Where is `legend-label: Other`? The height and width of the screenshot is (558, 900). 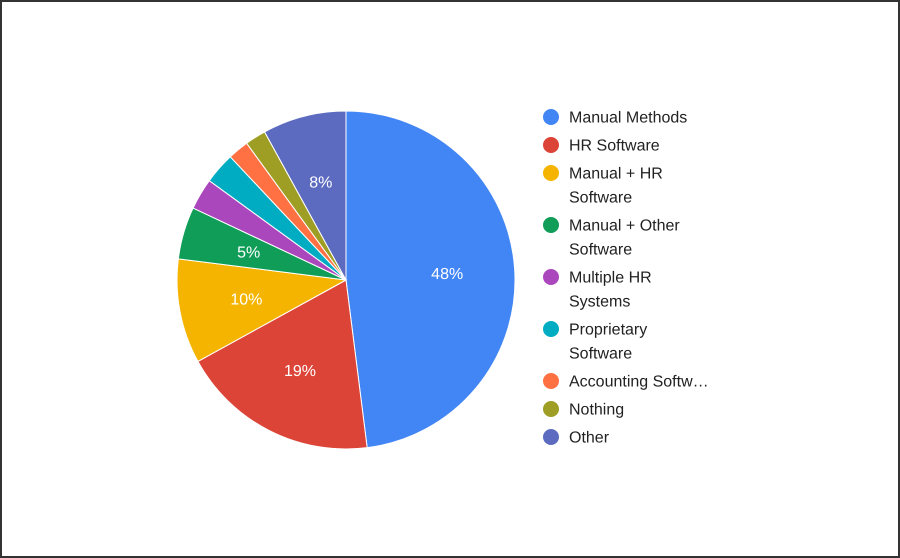 legend-label: Other is located at coordinates (589, 438).